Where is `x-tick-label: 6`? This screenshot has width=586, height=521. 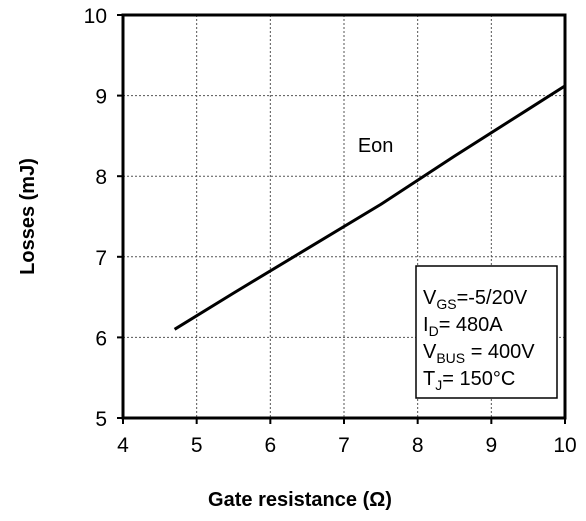 x-tick-label: 6 is located at coordinates (270, 445).